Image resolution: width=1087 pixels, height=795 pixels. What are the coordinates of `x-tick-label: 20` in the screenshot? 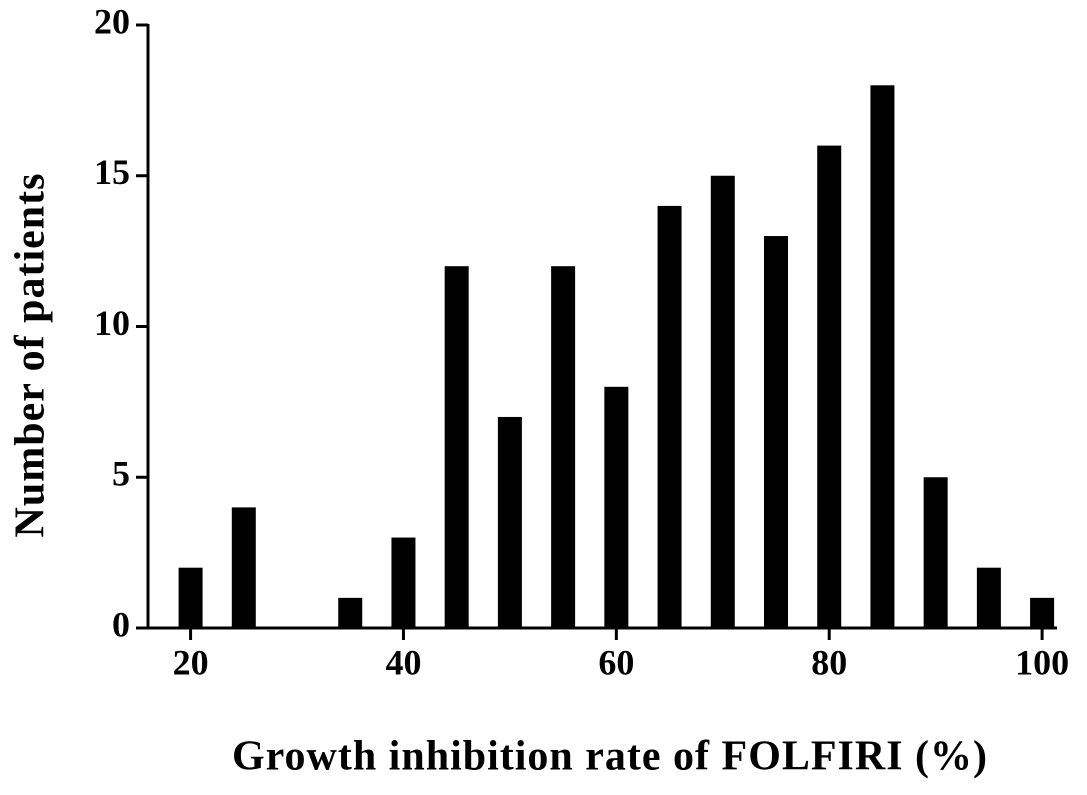 It's located at (191, 662).